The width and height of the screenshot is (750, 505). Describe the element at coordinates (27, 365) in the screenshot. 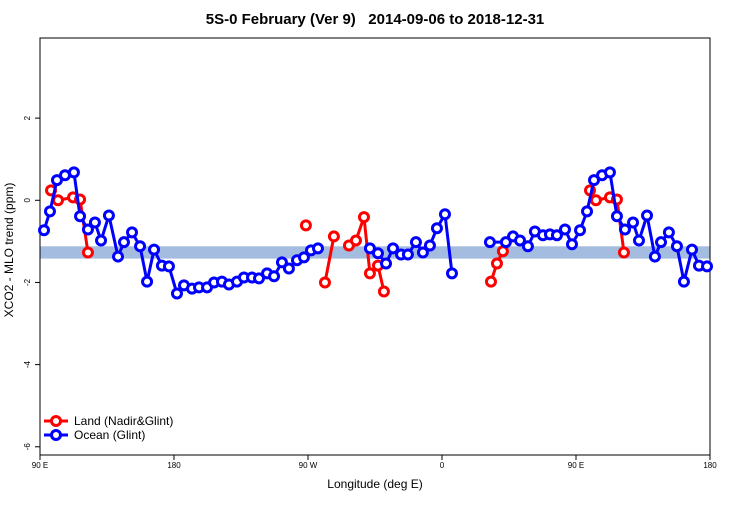

I see `y-tick-label: -4` at that location.